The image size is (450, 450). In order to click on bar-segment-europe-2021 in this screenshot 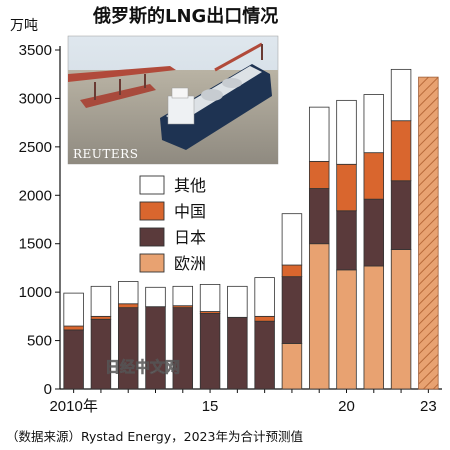, I will do `click(374, 327)`.